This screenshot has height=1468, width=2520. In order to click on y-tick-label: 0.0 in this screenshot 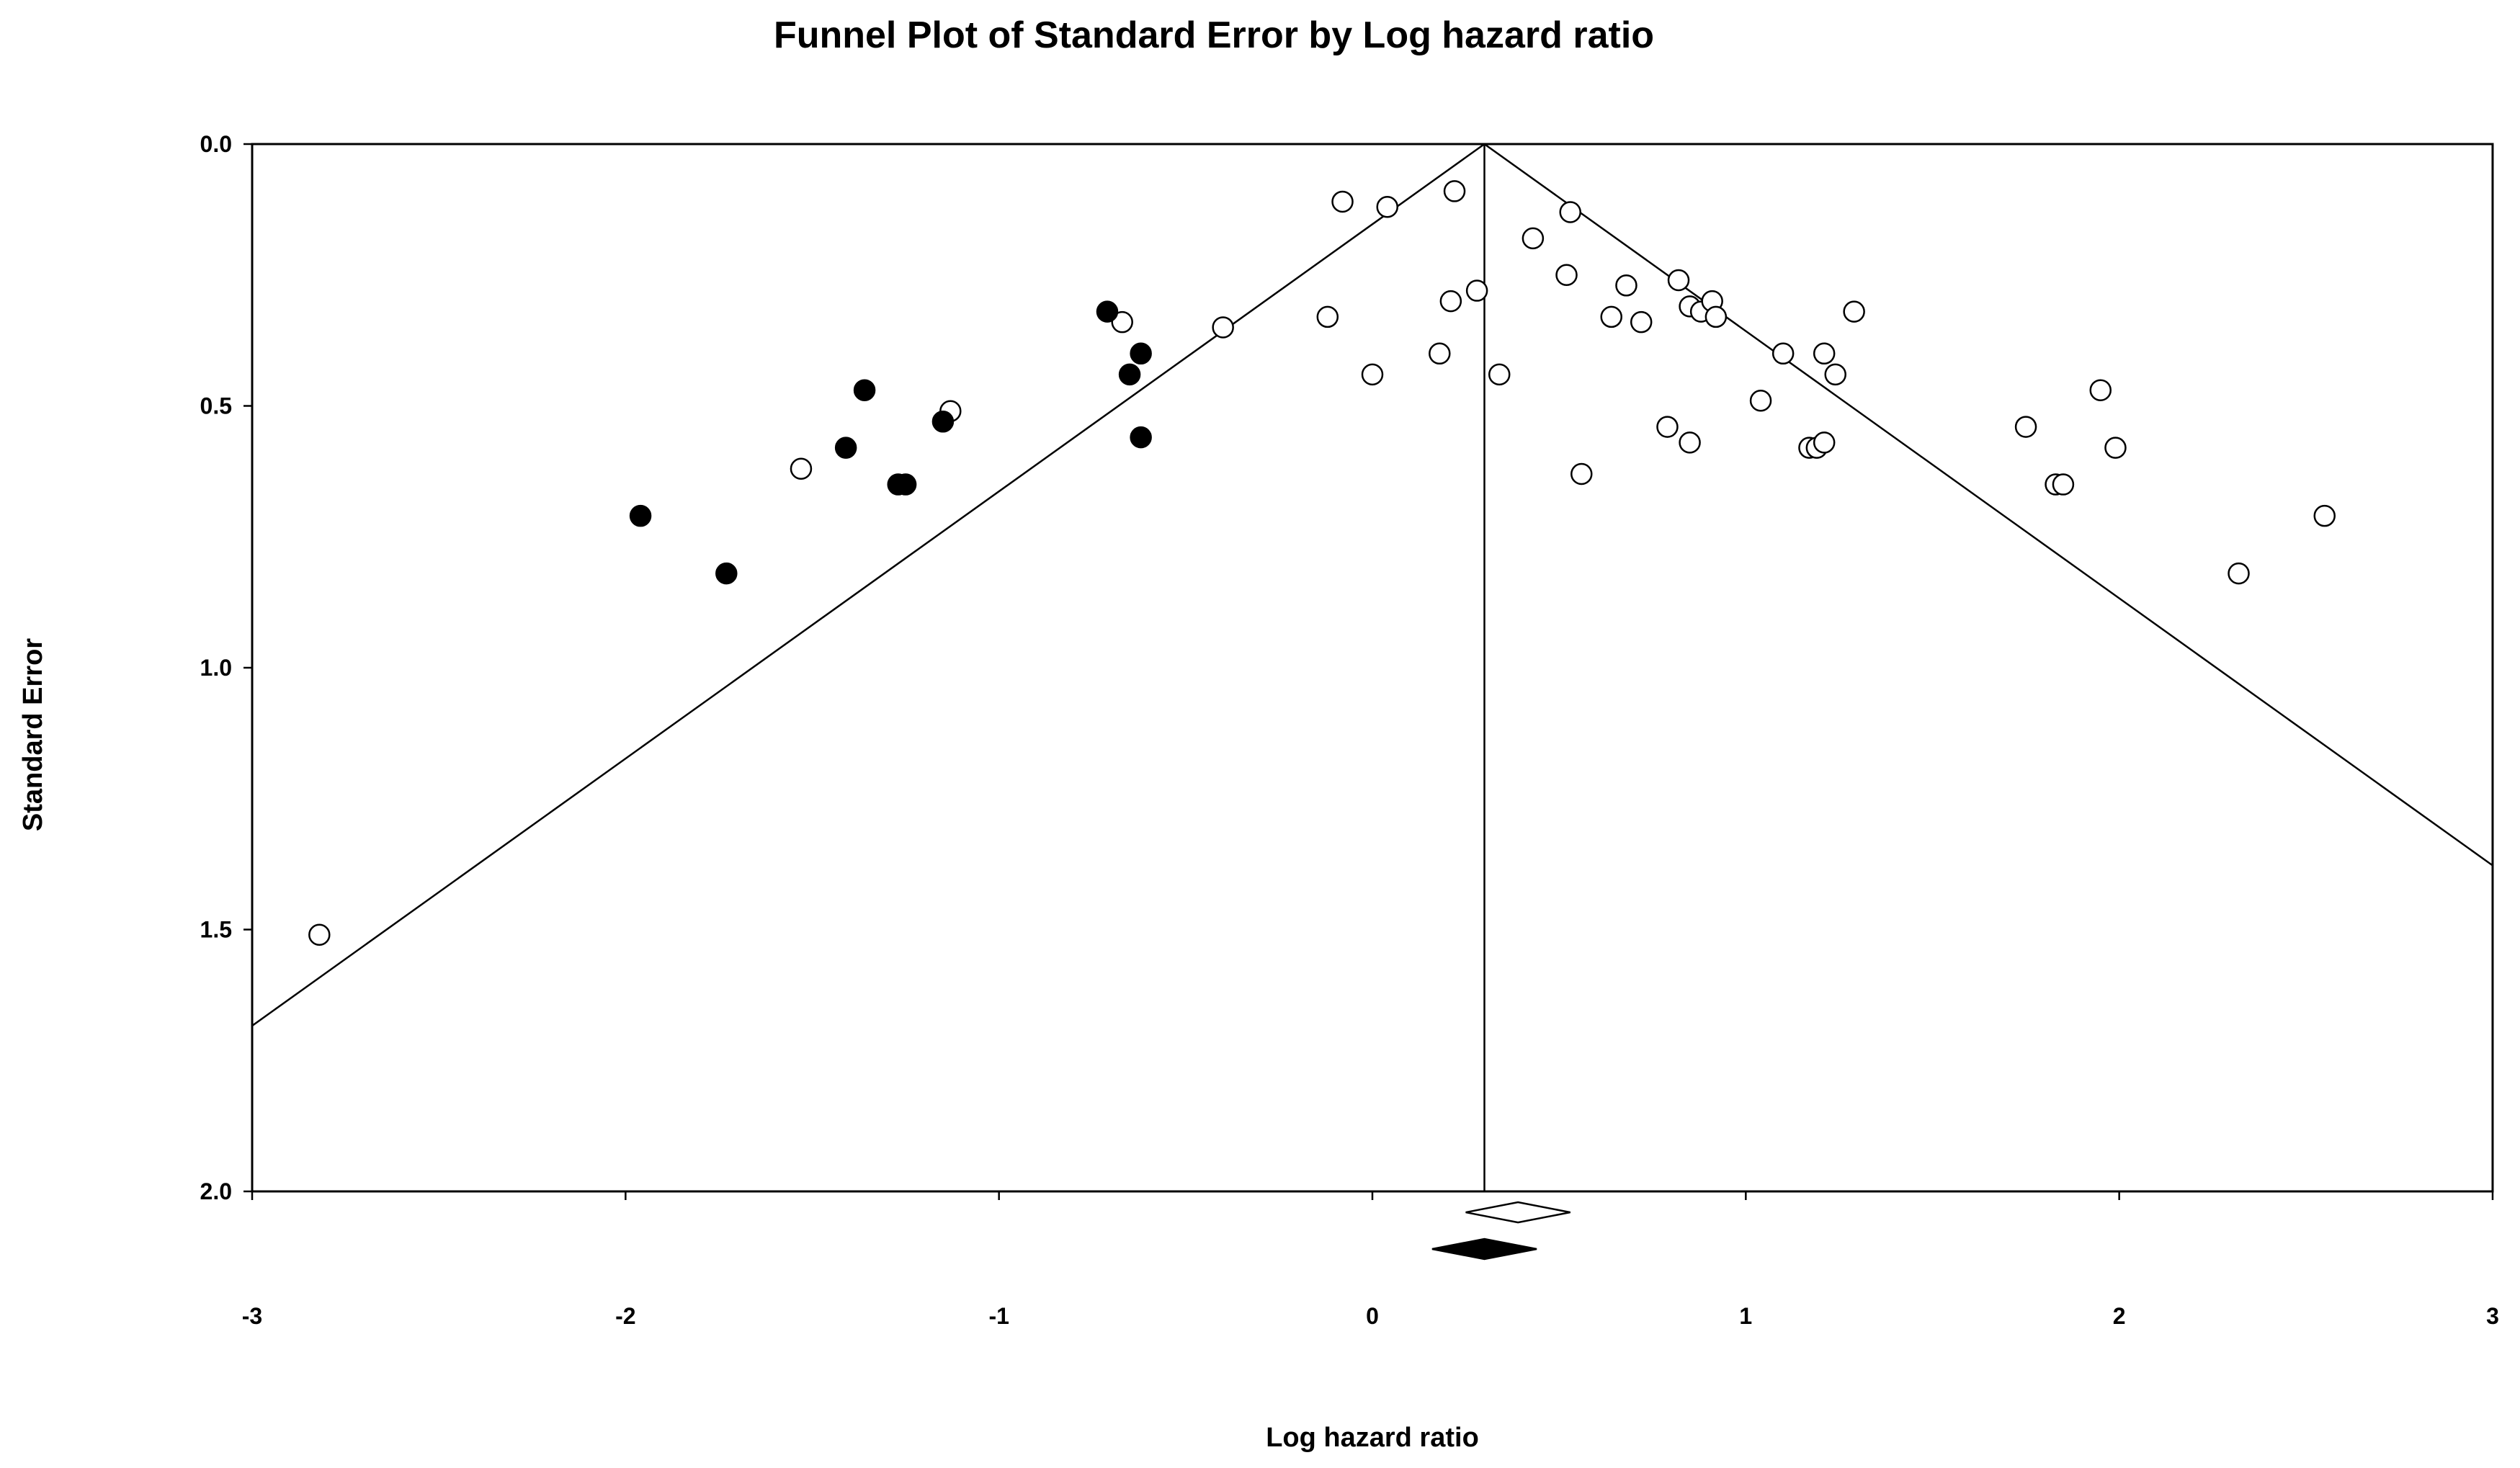, I will do `click(216, 144)`.